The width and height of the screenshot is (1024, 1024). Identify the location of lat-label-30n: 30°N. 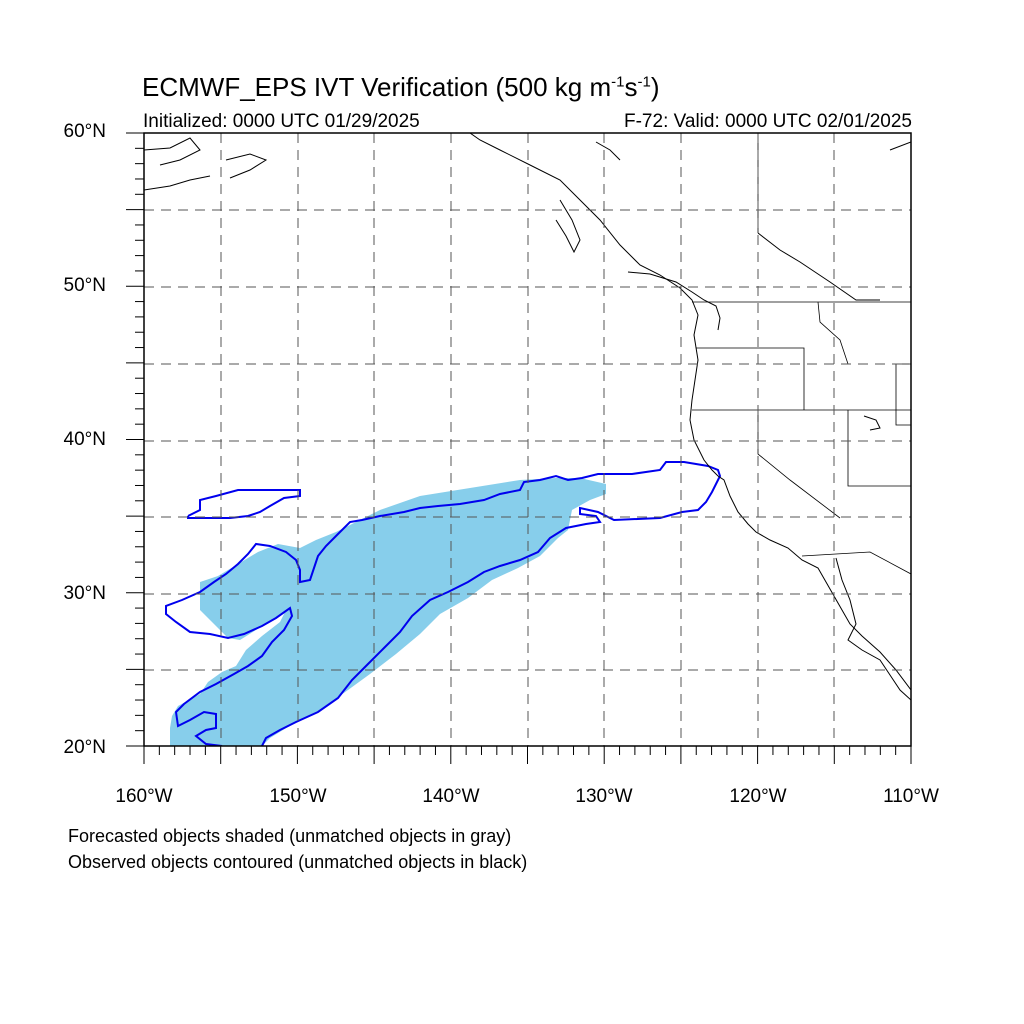
(84, 593).